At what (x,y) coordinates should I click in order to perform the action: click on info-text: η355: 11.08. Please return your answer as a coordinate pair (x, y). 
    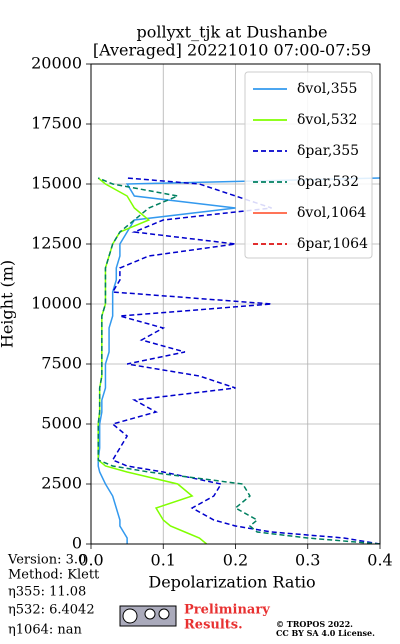
    Looking at the image, I should click on (47, 592).